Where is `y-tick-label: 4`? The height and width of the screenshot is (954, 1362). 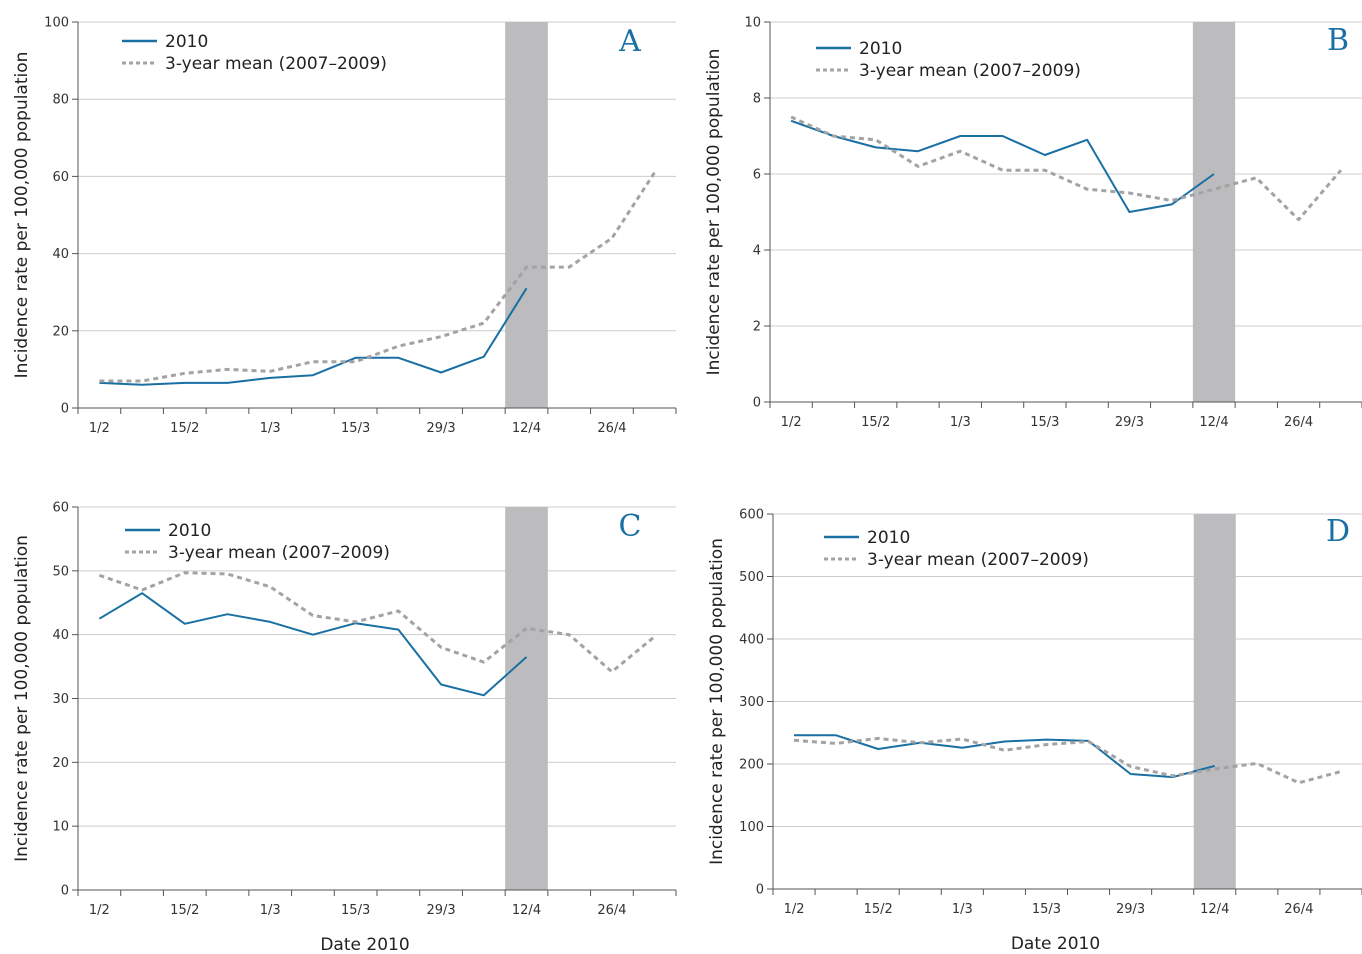 y-tick-label: 4 is located at coordinates (757, 251).